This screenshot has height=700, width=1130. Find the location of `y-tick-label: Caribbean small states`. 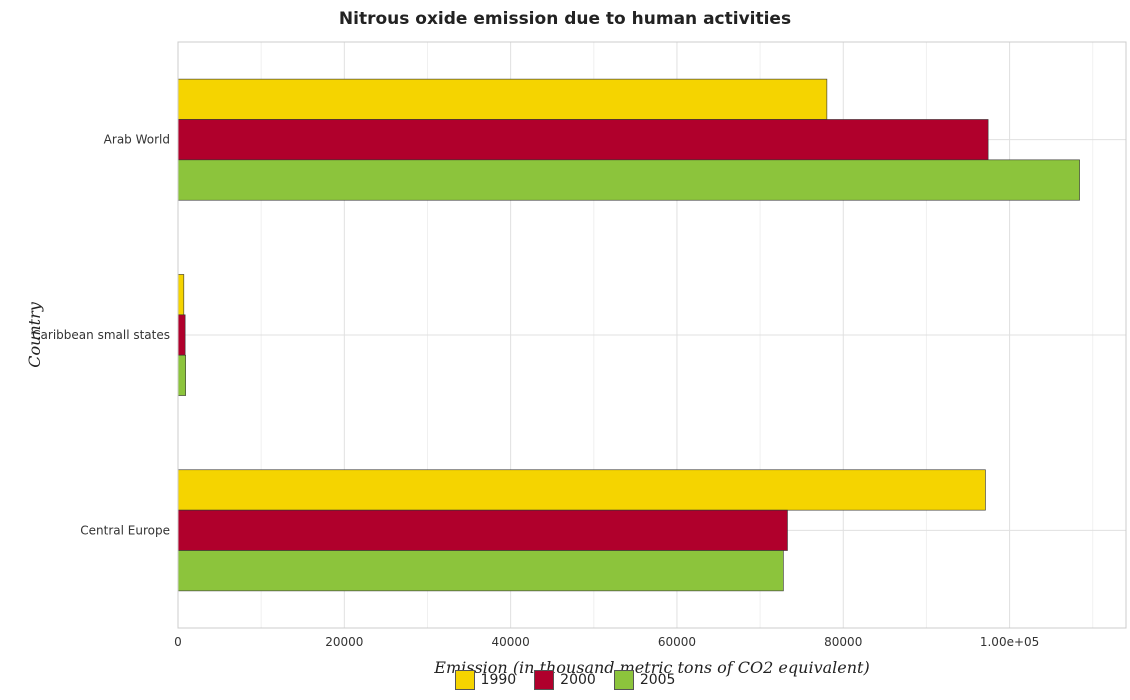

y-tick-label: Caribbean small states is located at coordinates (101, 335).